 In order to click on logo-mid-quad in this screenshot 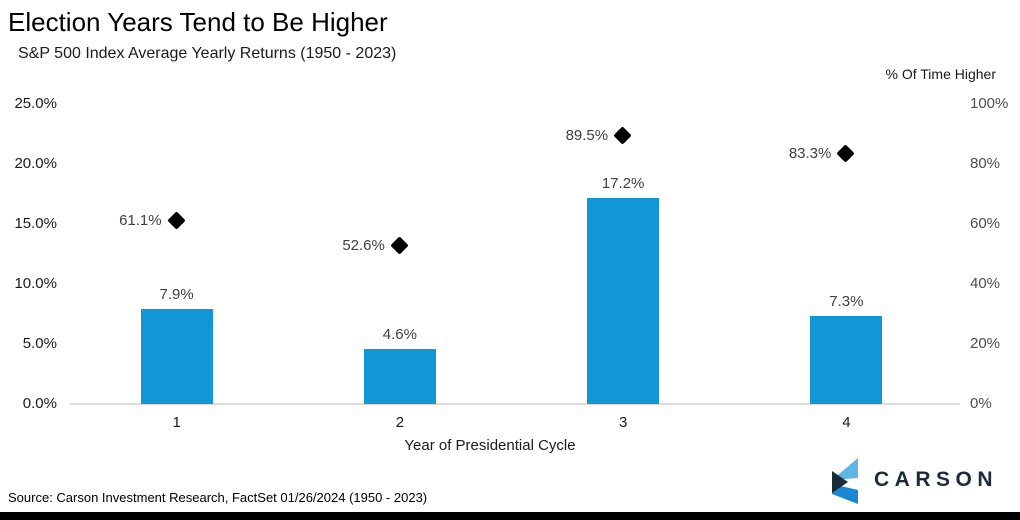, I will do `click(845, 494)`.